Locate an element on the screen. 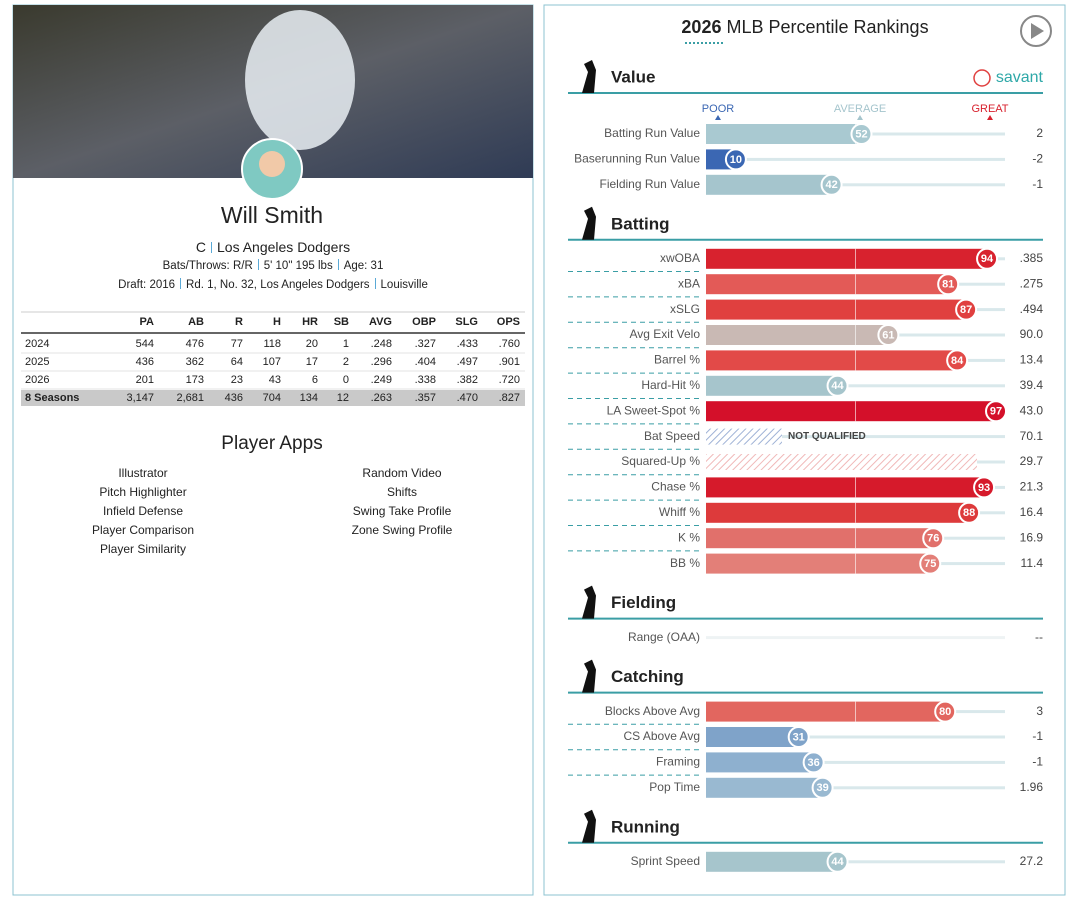 The height and width of the screenshot is (899, 1080). percentile-label: 61 is located at coordinates (888, 335).